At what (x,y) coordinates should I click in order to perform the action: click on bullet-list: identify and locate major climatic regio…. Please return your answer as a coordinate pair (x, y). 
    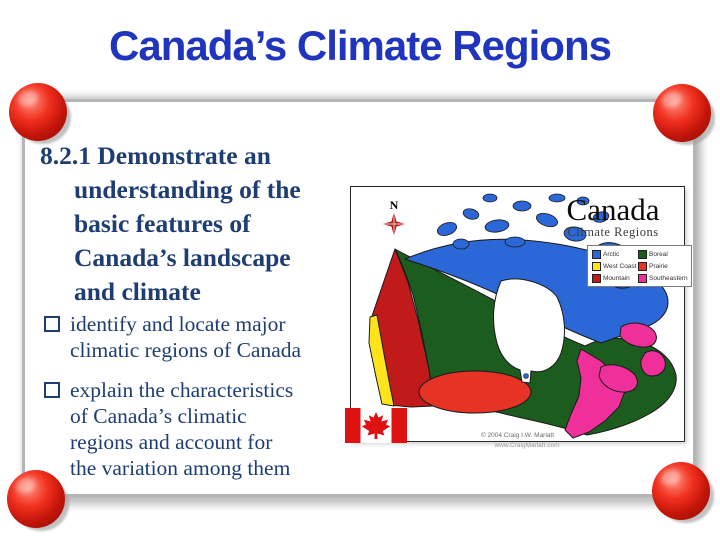
    Looking at the image, I should click on (194, 396).